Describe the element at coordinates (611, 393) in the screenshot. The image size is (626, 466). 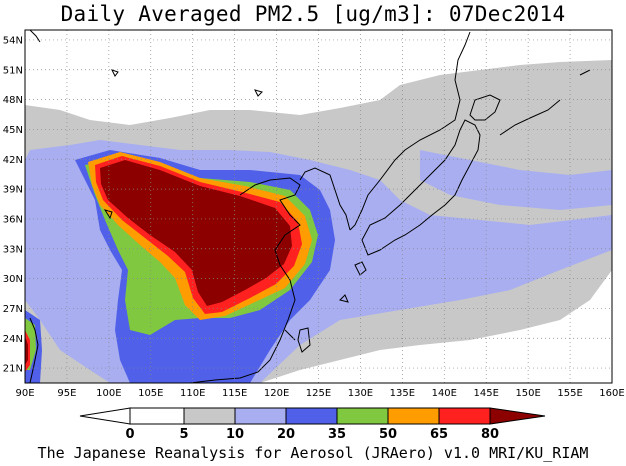
I see `lon-tick-label: 160E` at that location.